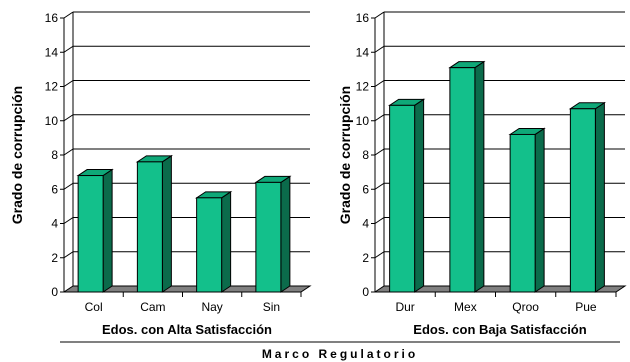 The image size is (630, 362). Describe the element at coordinates (404, 307) in the screenshot. I see `category-label: Dur` at that location.